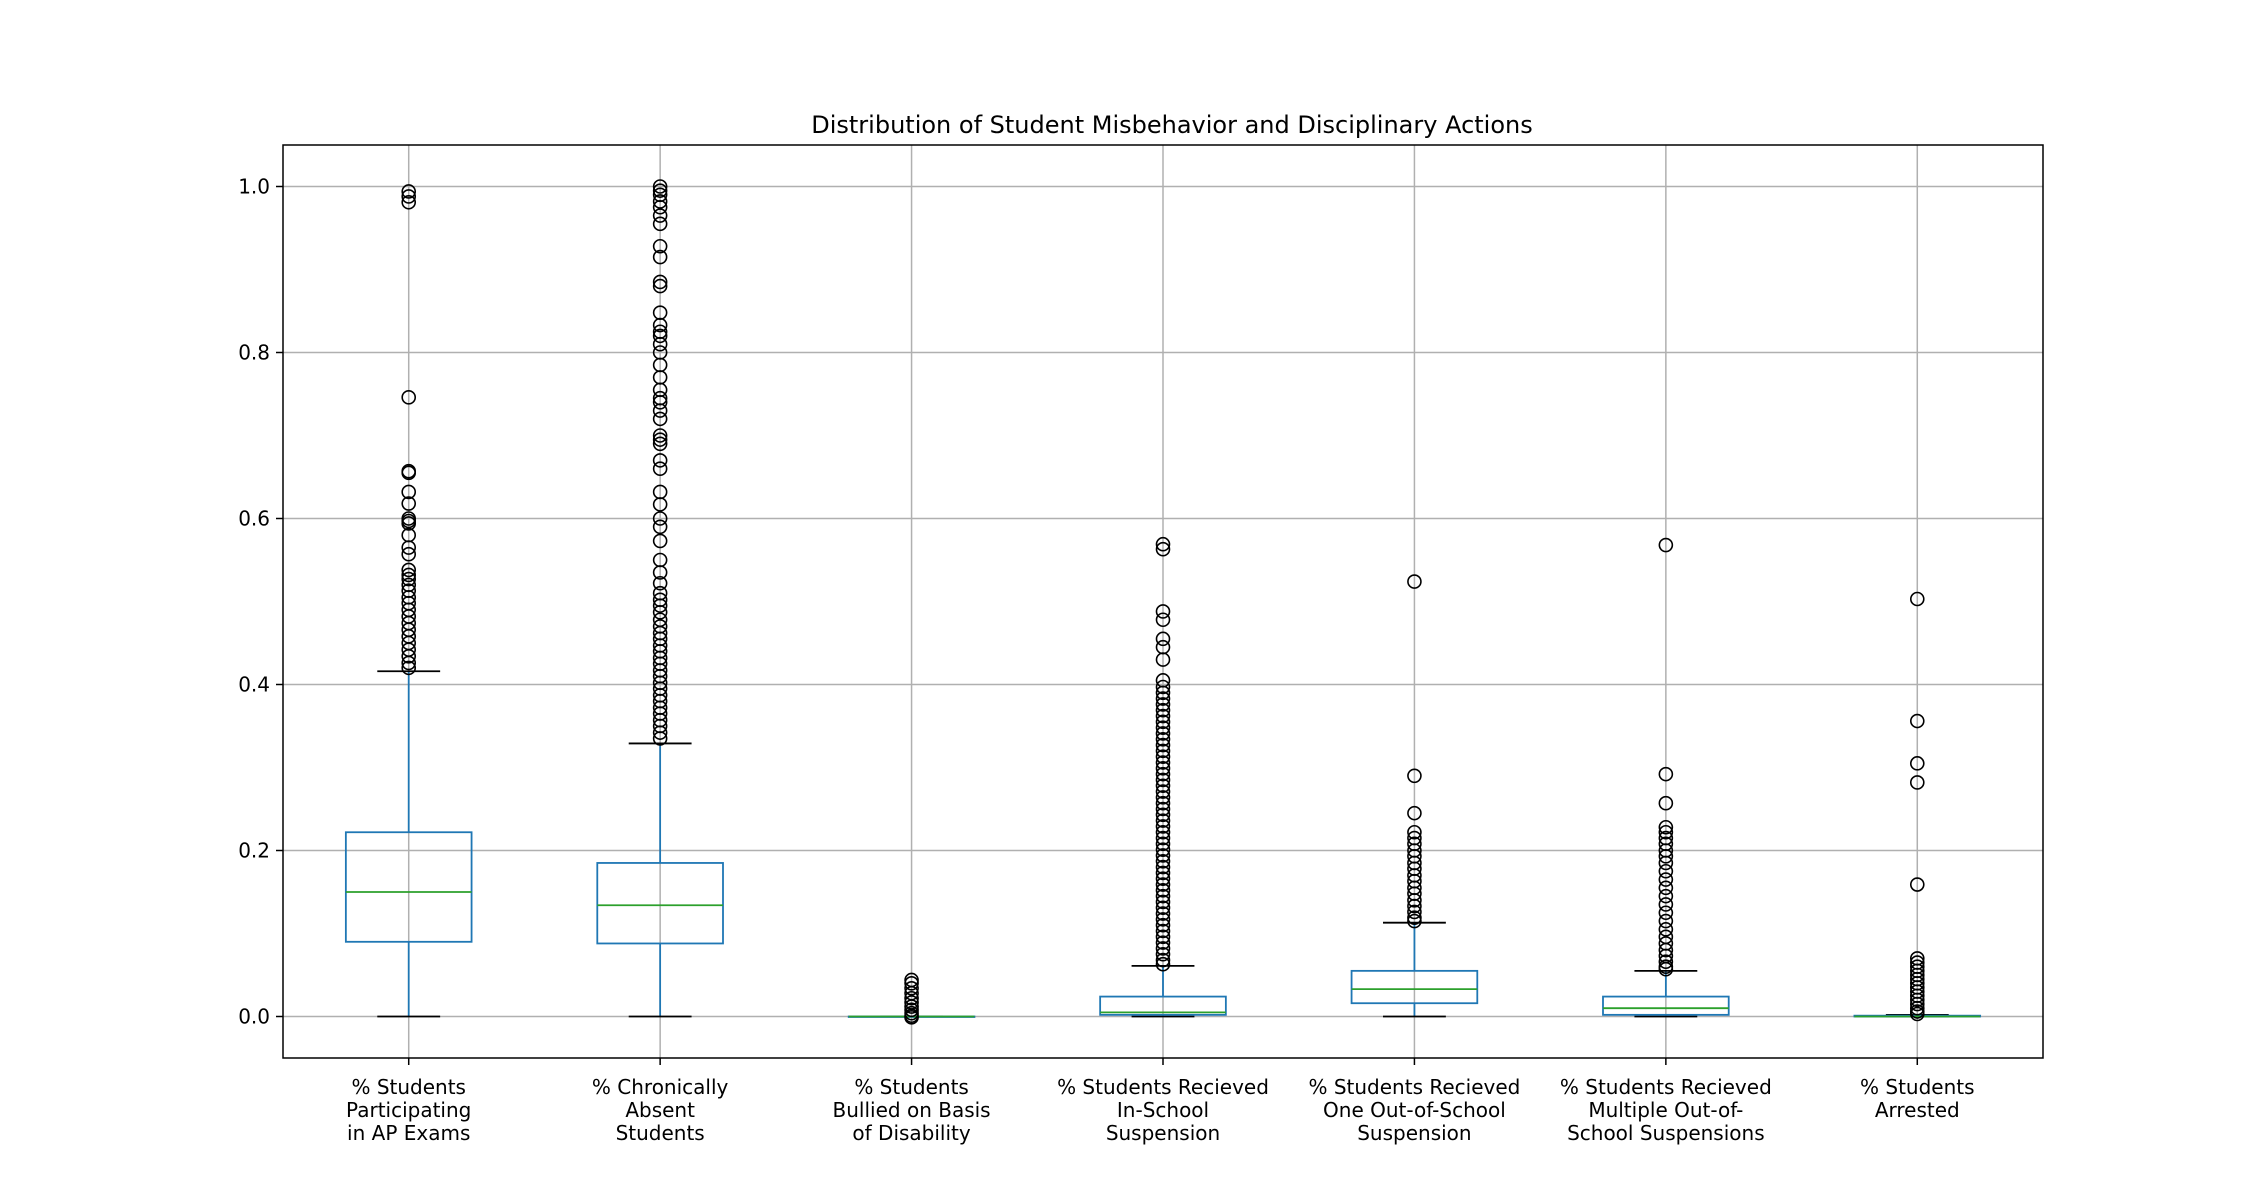 The height and width of the screenshot is (1200, 2250). I want to click on x-tick-label-line: % Students Recieved, so click(1666, 1087).